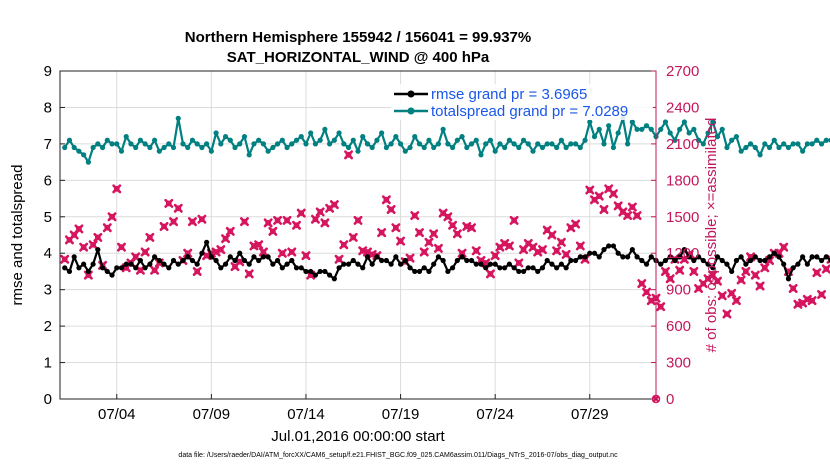 The image size is (830, 470). Describe the element at coordinates (17, 235) in the screenshot. I see `y-left-axis-label: rmse and totalspread` at that location.